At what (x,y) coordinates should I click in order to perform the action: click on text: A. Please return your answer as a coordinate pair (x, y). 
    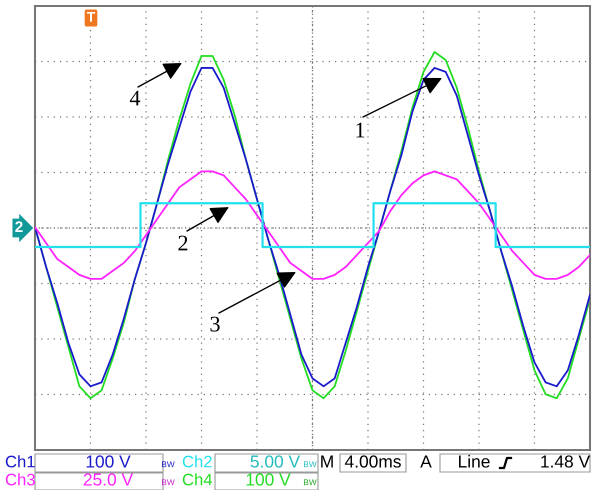
    Looking at the image, I should click on (426, 462).